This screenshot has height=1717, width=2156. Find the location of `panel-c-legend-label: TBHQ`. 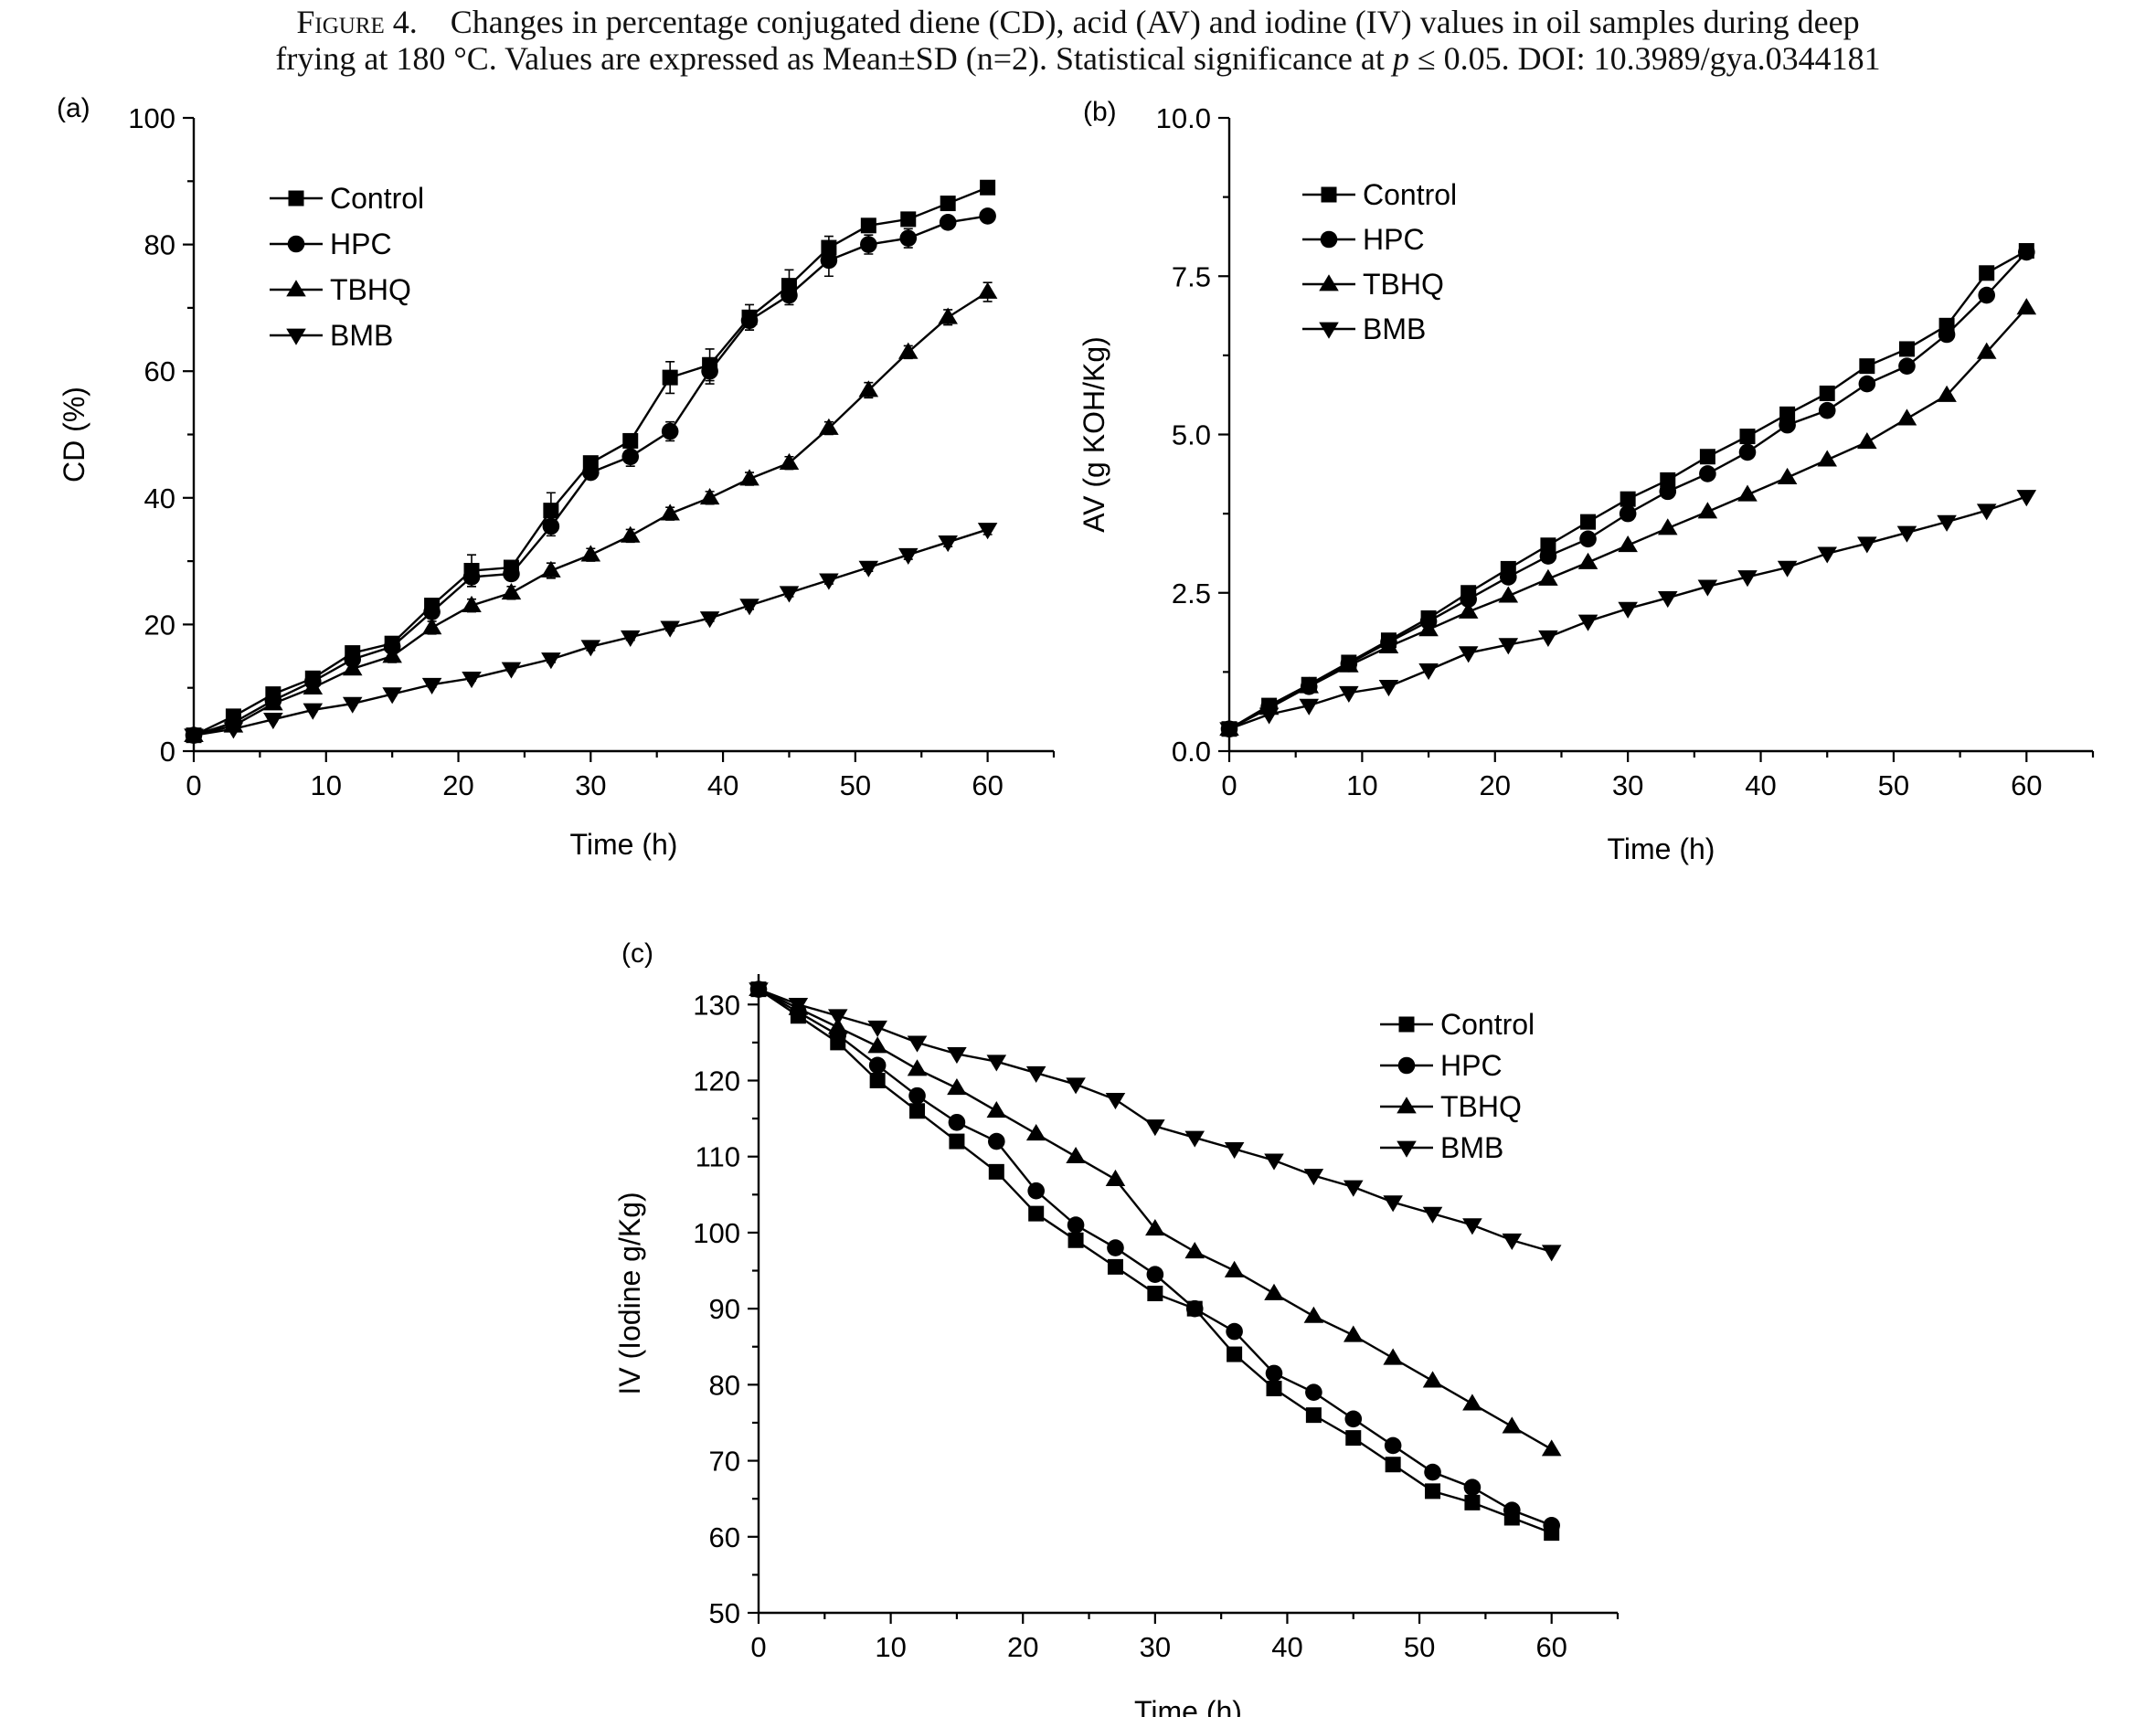

panel-c-legend-label: TBHQ is located at coordinates (1481, 1107).